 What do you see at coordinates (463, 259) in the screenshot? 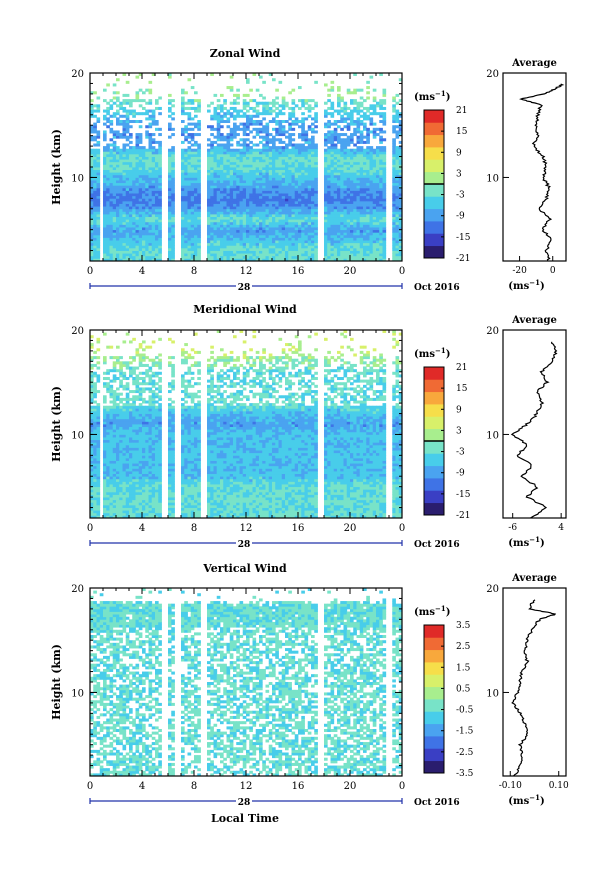
I see `colorbar-tick-label: -21` at bounding box center [463, 259].